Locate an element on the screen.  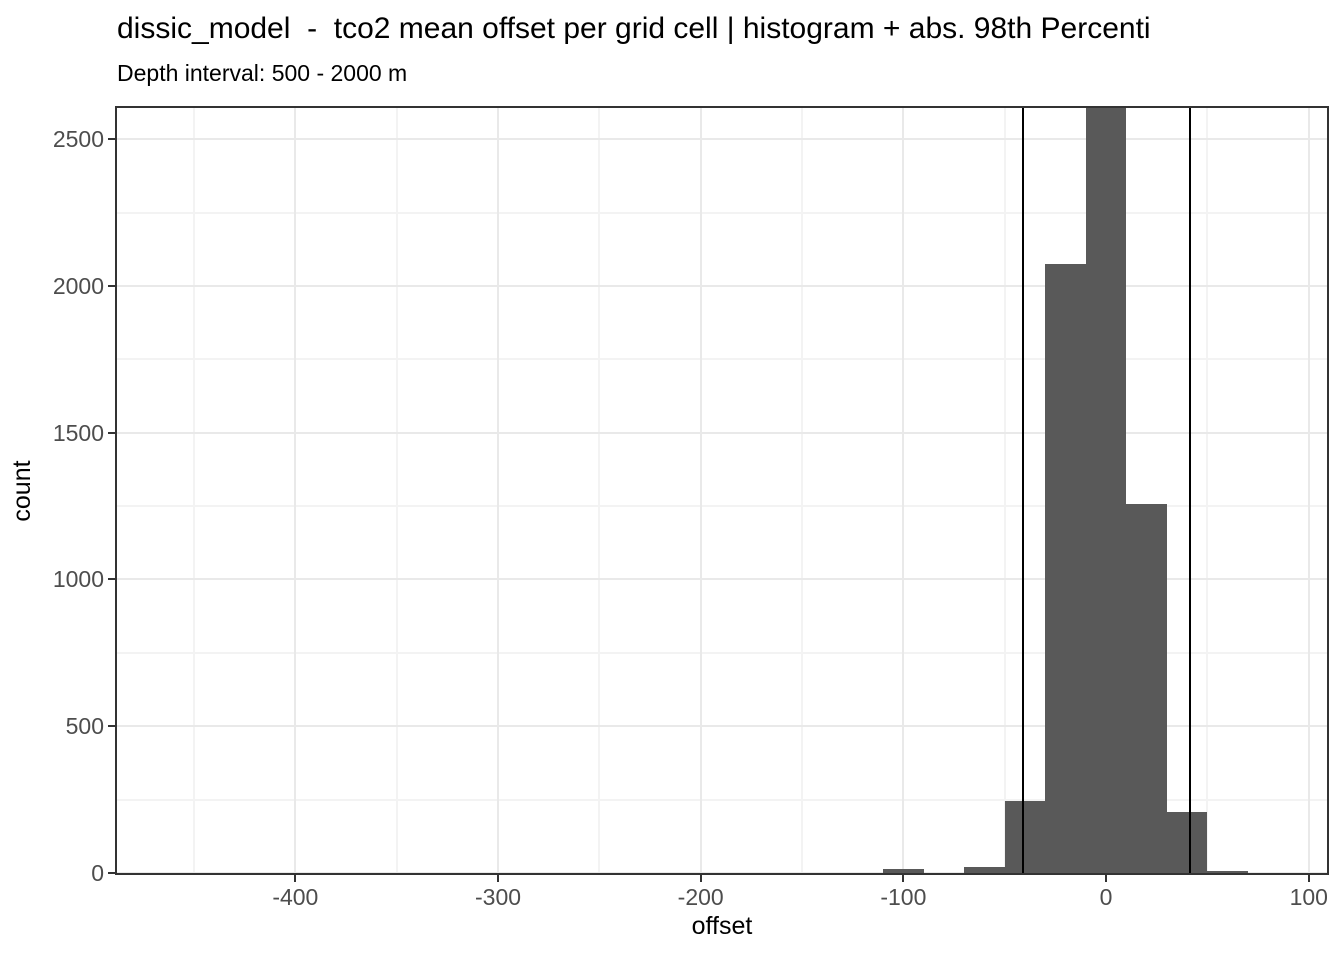
y-axis-title: count is located at coordinates (22, 491).